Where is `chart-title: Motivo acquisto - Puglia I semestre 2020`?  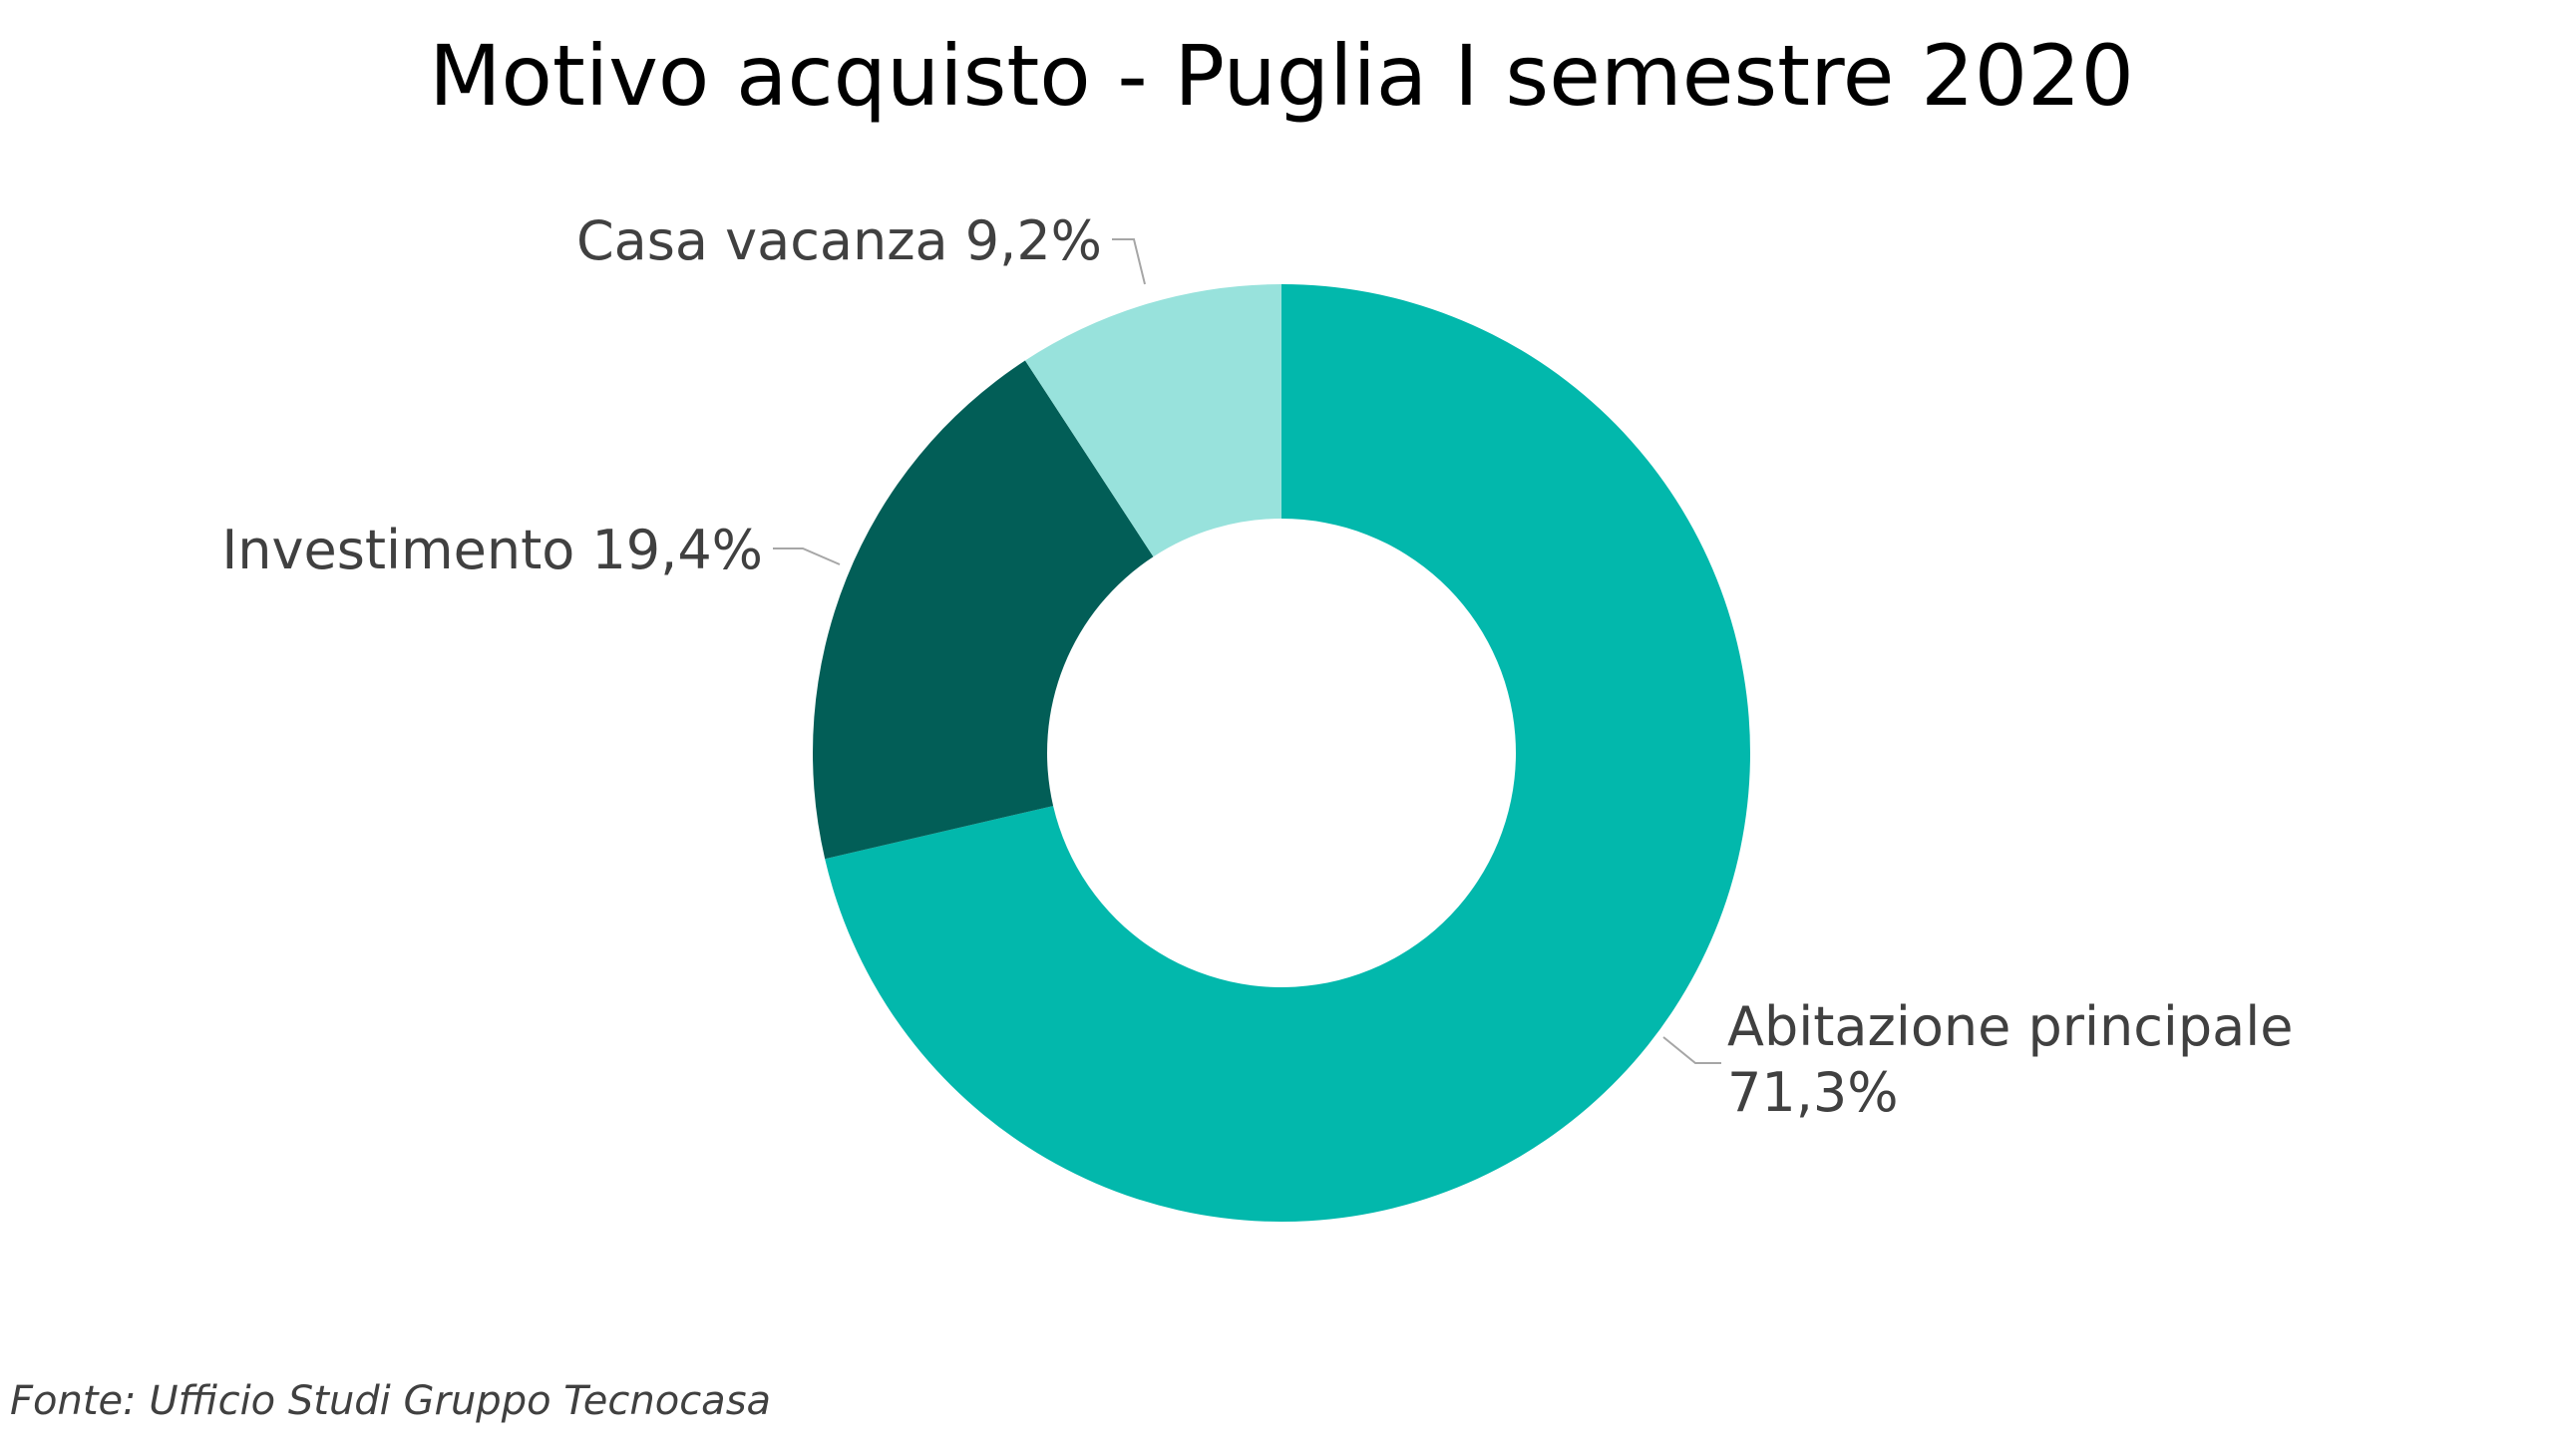 chart-title: Motivo acquisto - Puglia I semestre 2020 is located at coordinates (1282, 76).